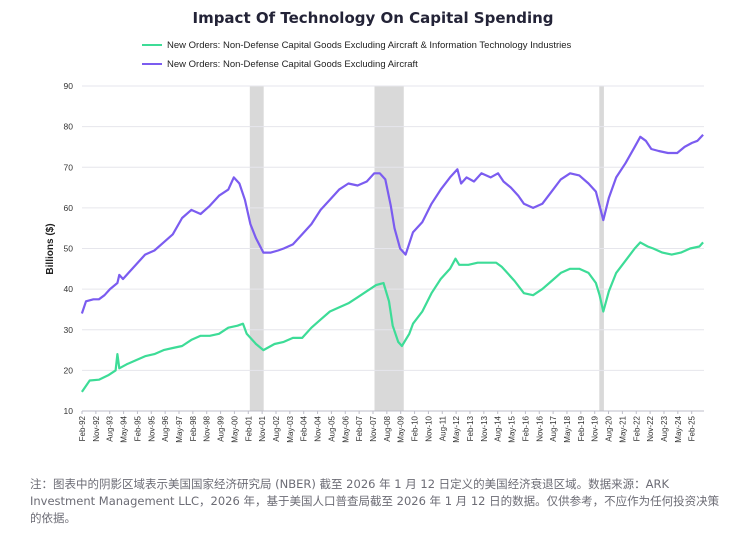 This screenshot has width=746, height=538. I want to click on chart-title: Impact Of Technology On Capital Spending, so click(373, 18).